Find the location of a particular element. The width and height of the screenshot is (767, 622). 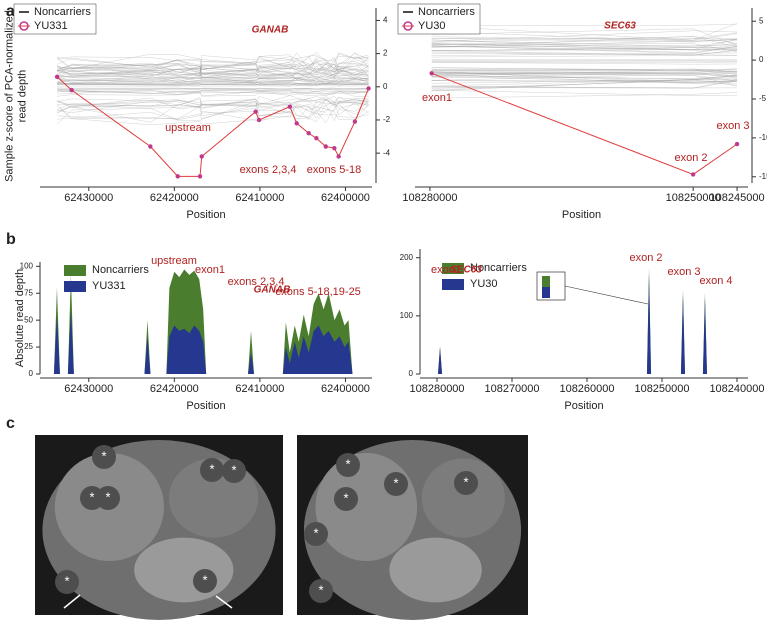

annotation: exon 2 is located at coordinates (690, 158).